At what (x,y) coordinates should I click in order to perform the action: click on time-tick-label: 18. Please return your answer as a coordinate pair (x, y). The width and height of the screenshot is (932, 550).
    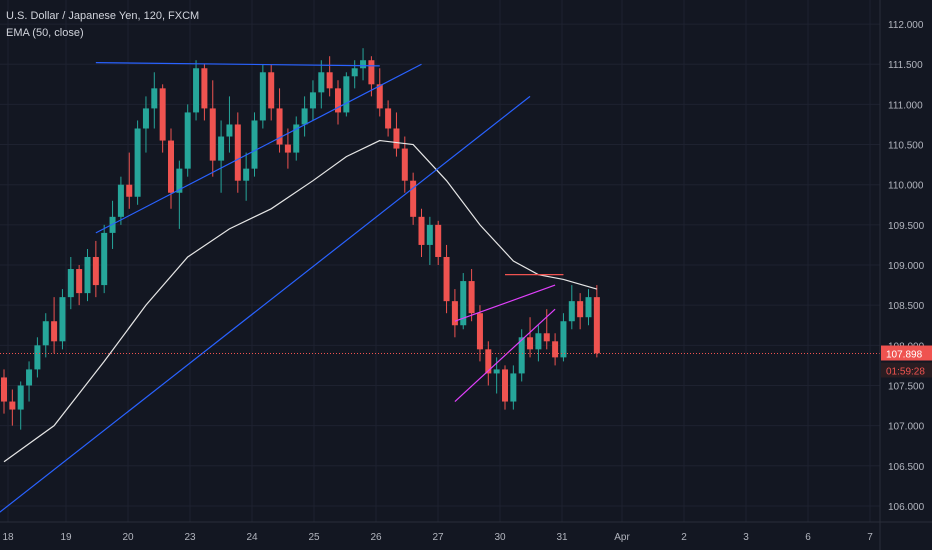
    Looking at the image, I should click on (8, 537).